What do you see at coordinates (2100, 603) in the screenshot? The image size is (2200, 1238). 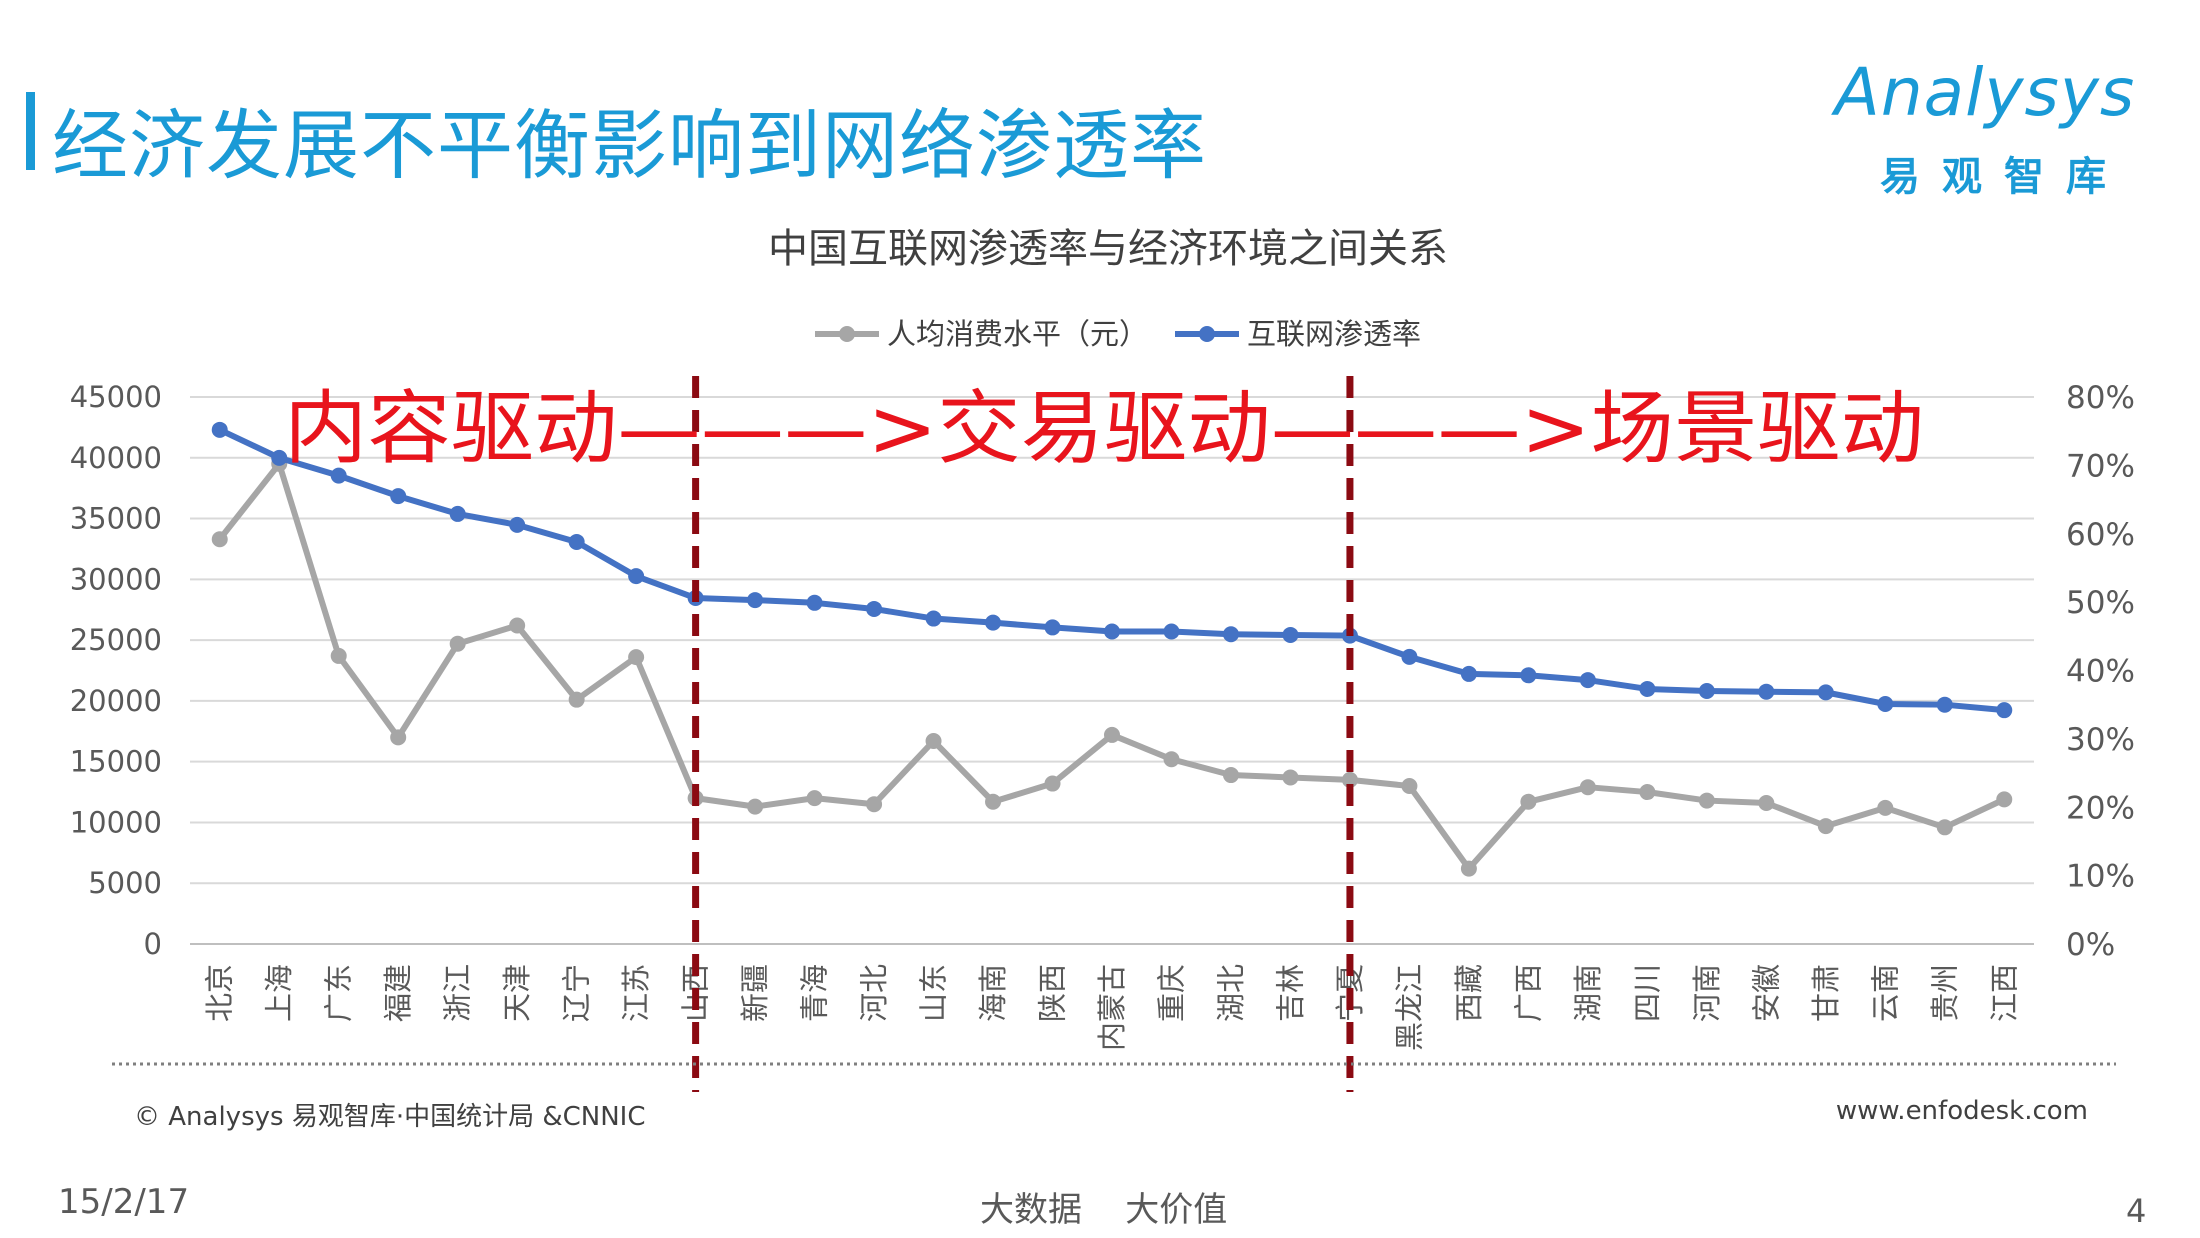 I see `right-tick-label: 50%` at bounding box center [2100, 603].